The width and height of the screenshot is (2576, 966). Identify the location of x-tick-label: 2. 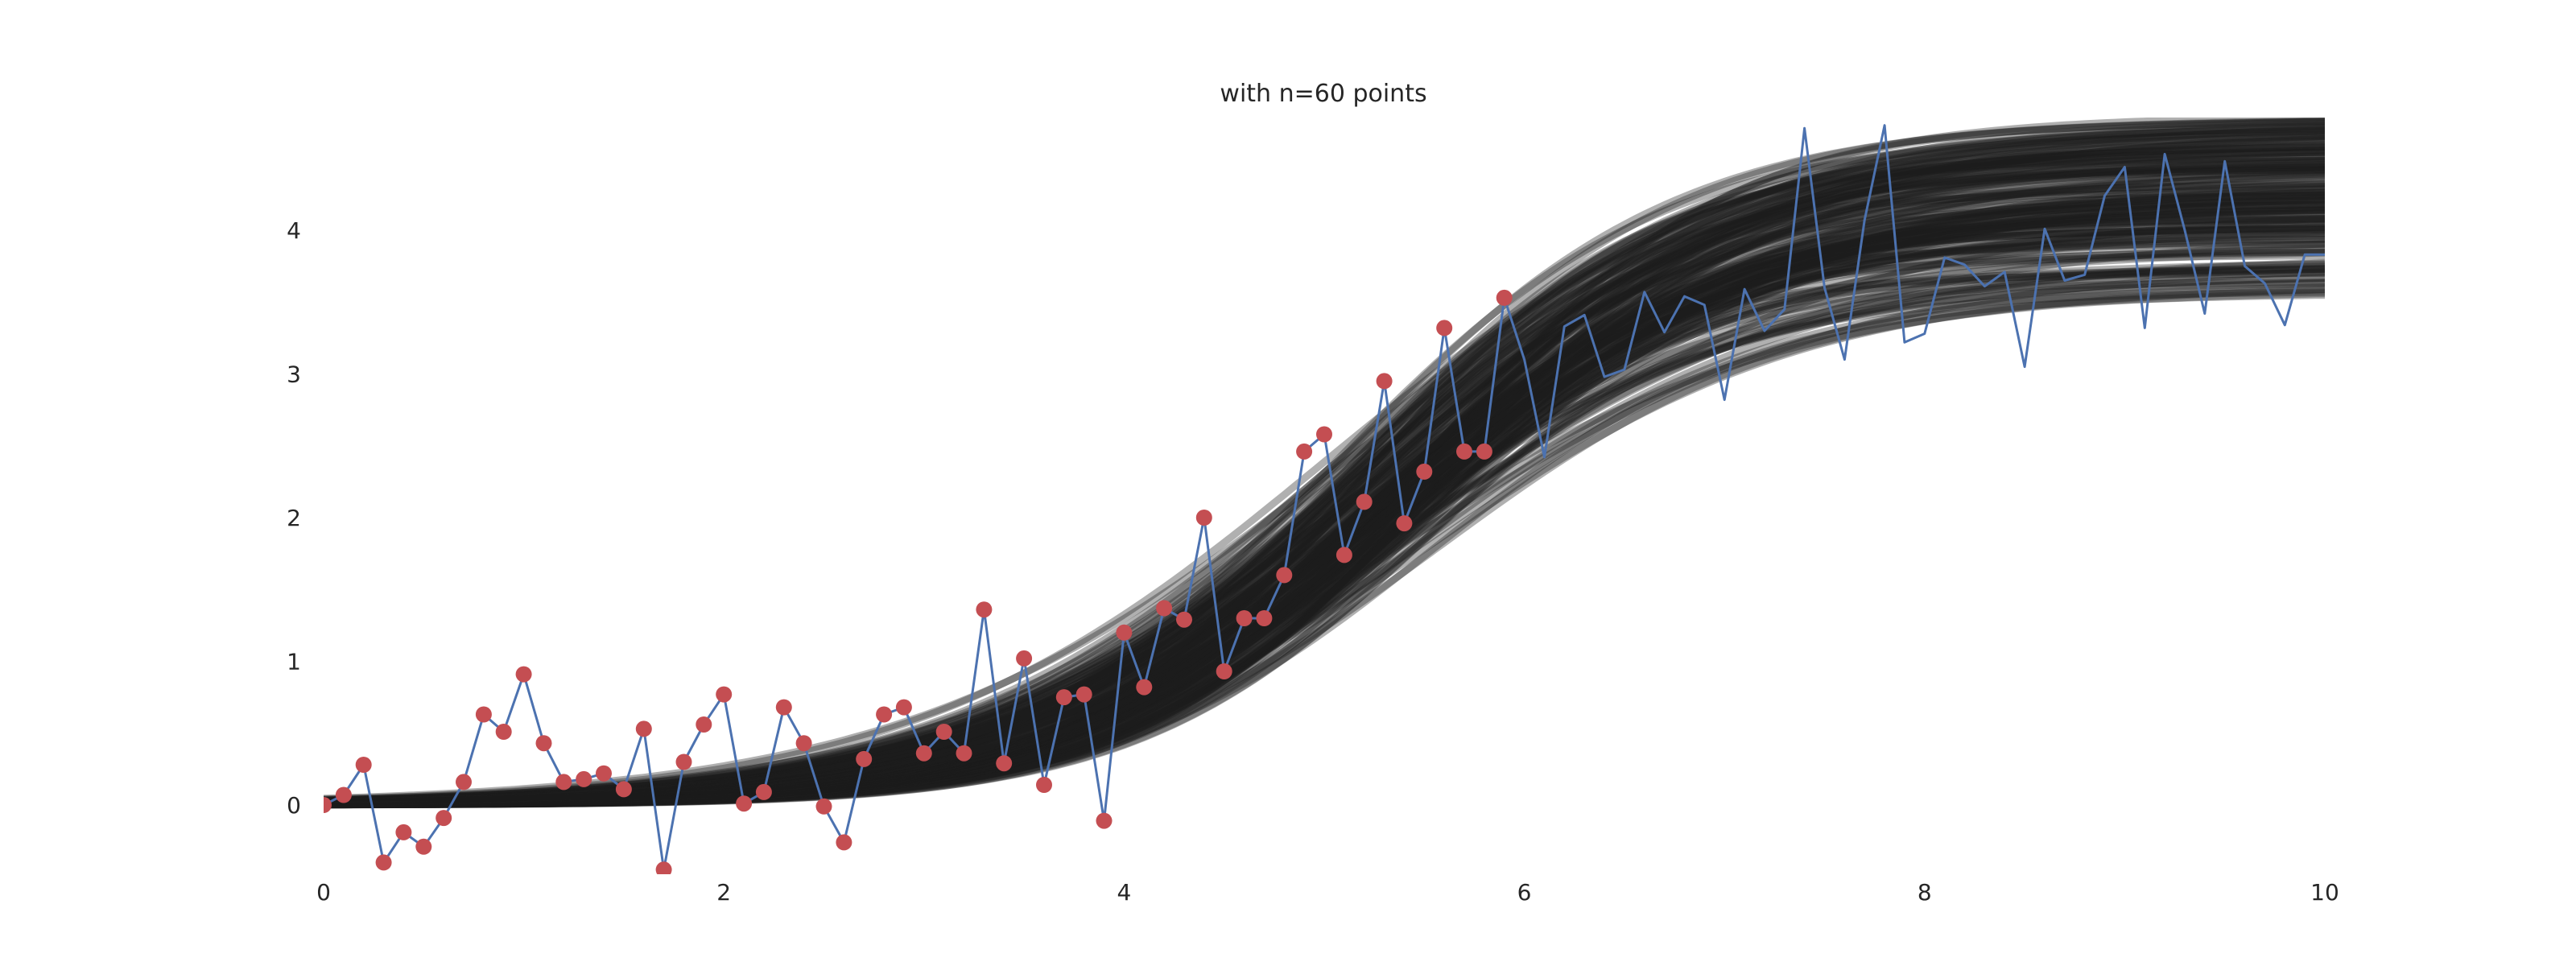
(723, 892).